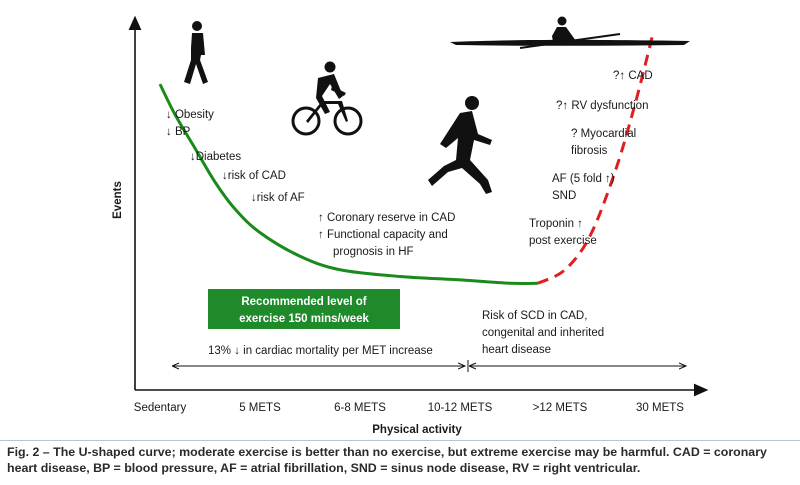 Image resolution: width=800 pixels, height=485 pixels. What do you see at coordinates (30, 452) in the screenshot?
I see `caption-label: Fig. 2 –` at bounding box center [30, 452].